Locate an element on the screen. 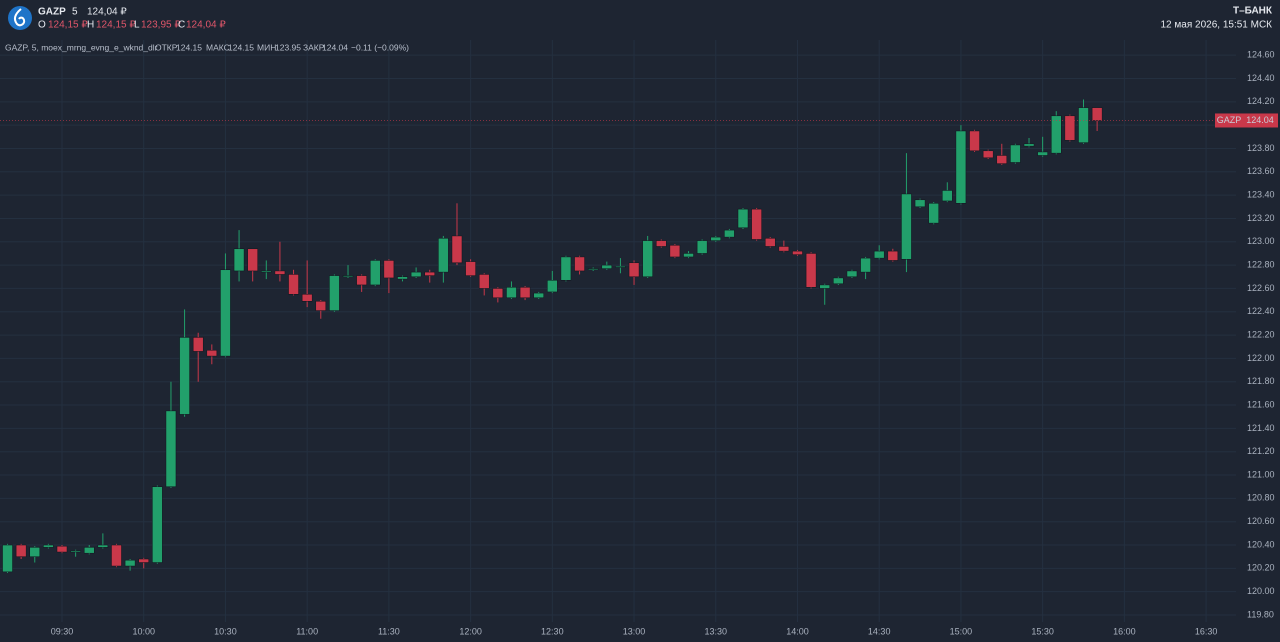 The width and height of the screenshot is (1280, 642). y-tick-label: 123.80 is located at coordinates (1261, 148).